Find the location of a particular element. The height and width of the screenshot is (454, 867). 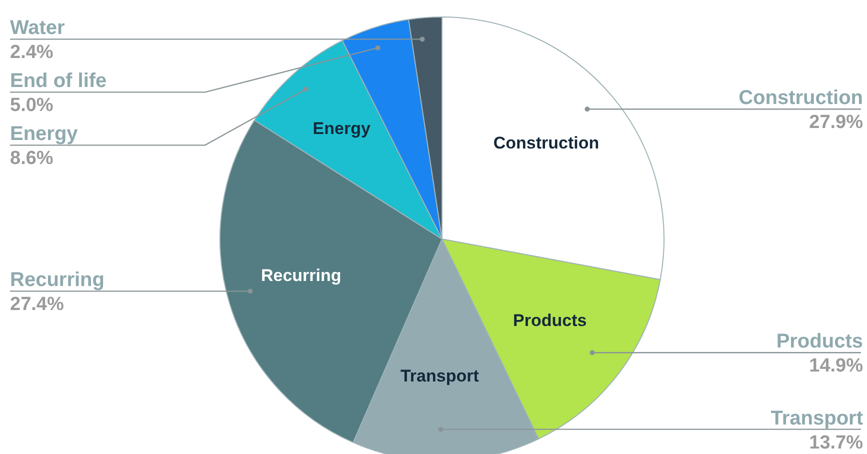

data-label: 5.0% is located at coordinates (32, 105).